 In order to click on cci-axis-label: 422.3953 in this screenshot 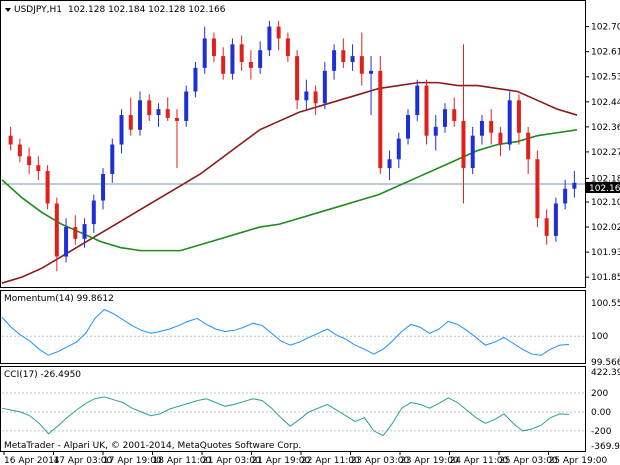, I will do `click(605, 373)`.